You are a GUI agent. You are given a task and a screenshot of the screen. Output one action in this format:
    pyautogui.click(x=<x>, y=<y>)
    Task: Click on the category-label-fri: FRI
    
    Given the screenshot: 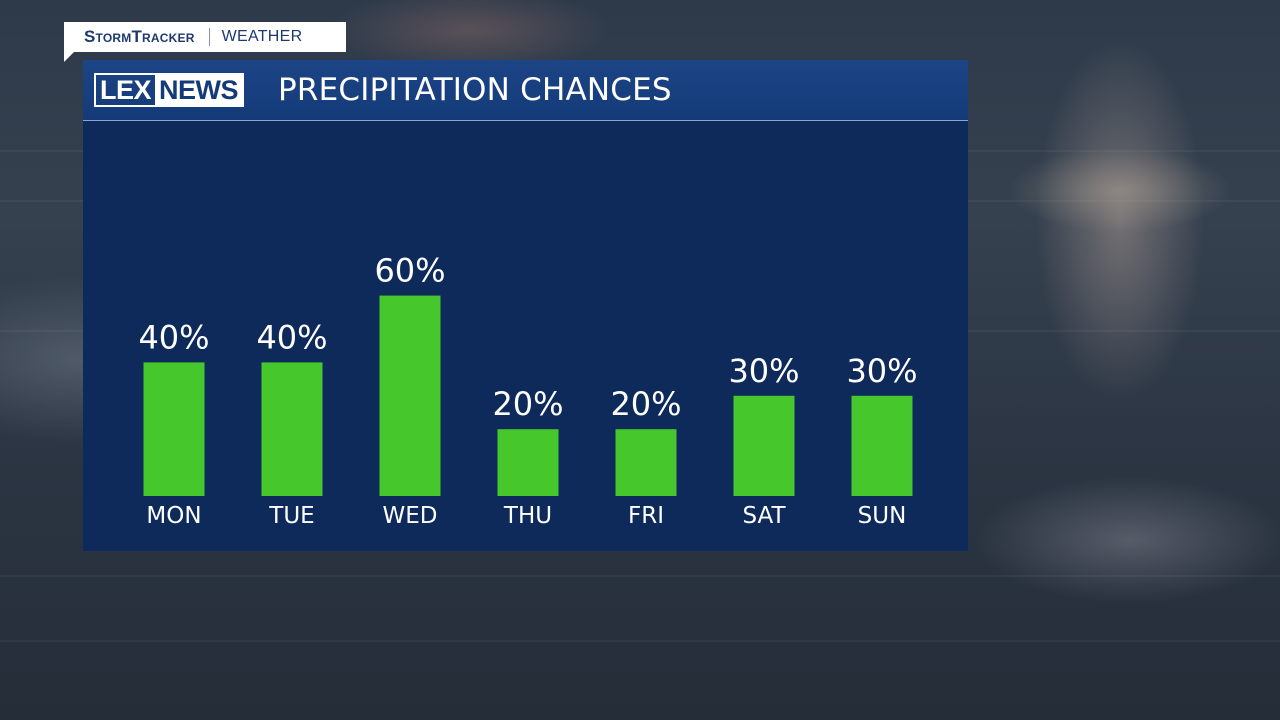 What is the action you would take?
    pyautogui.click(x=646, y=516)
    